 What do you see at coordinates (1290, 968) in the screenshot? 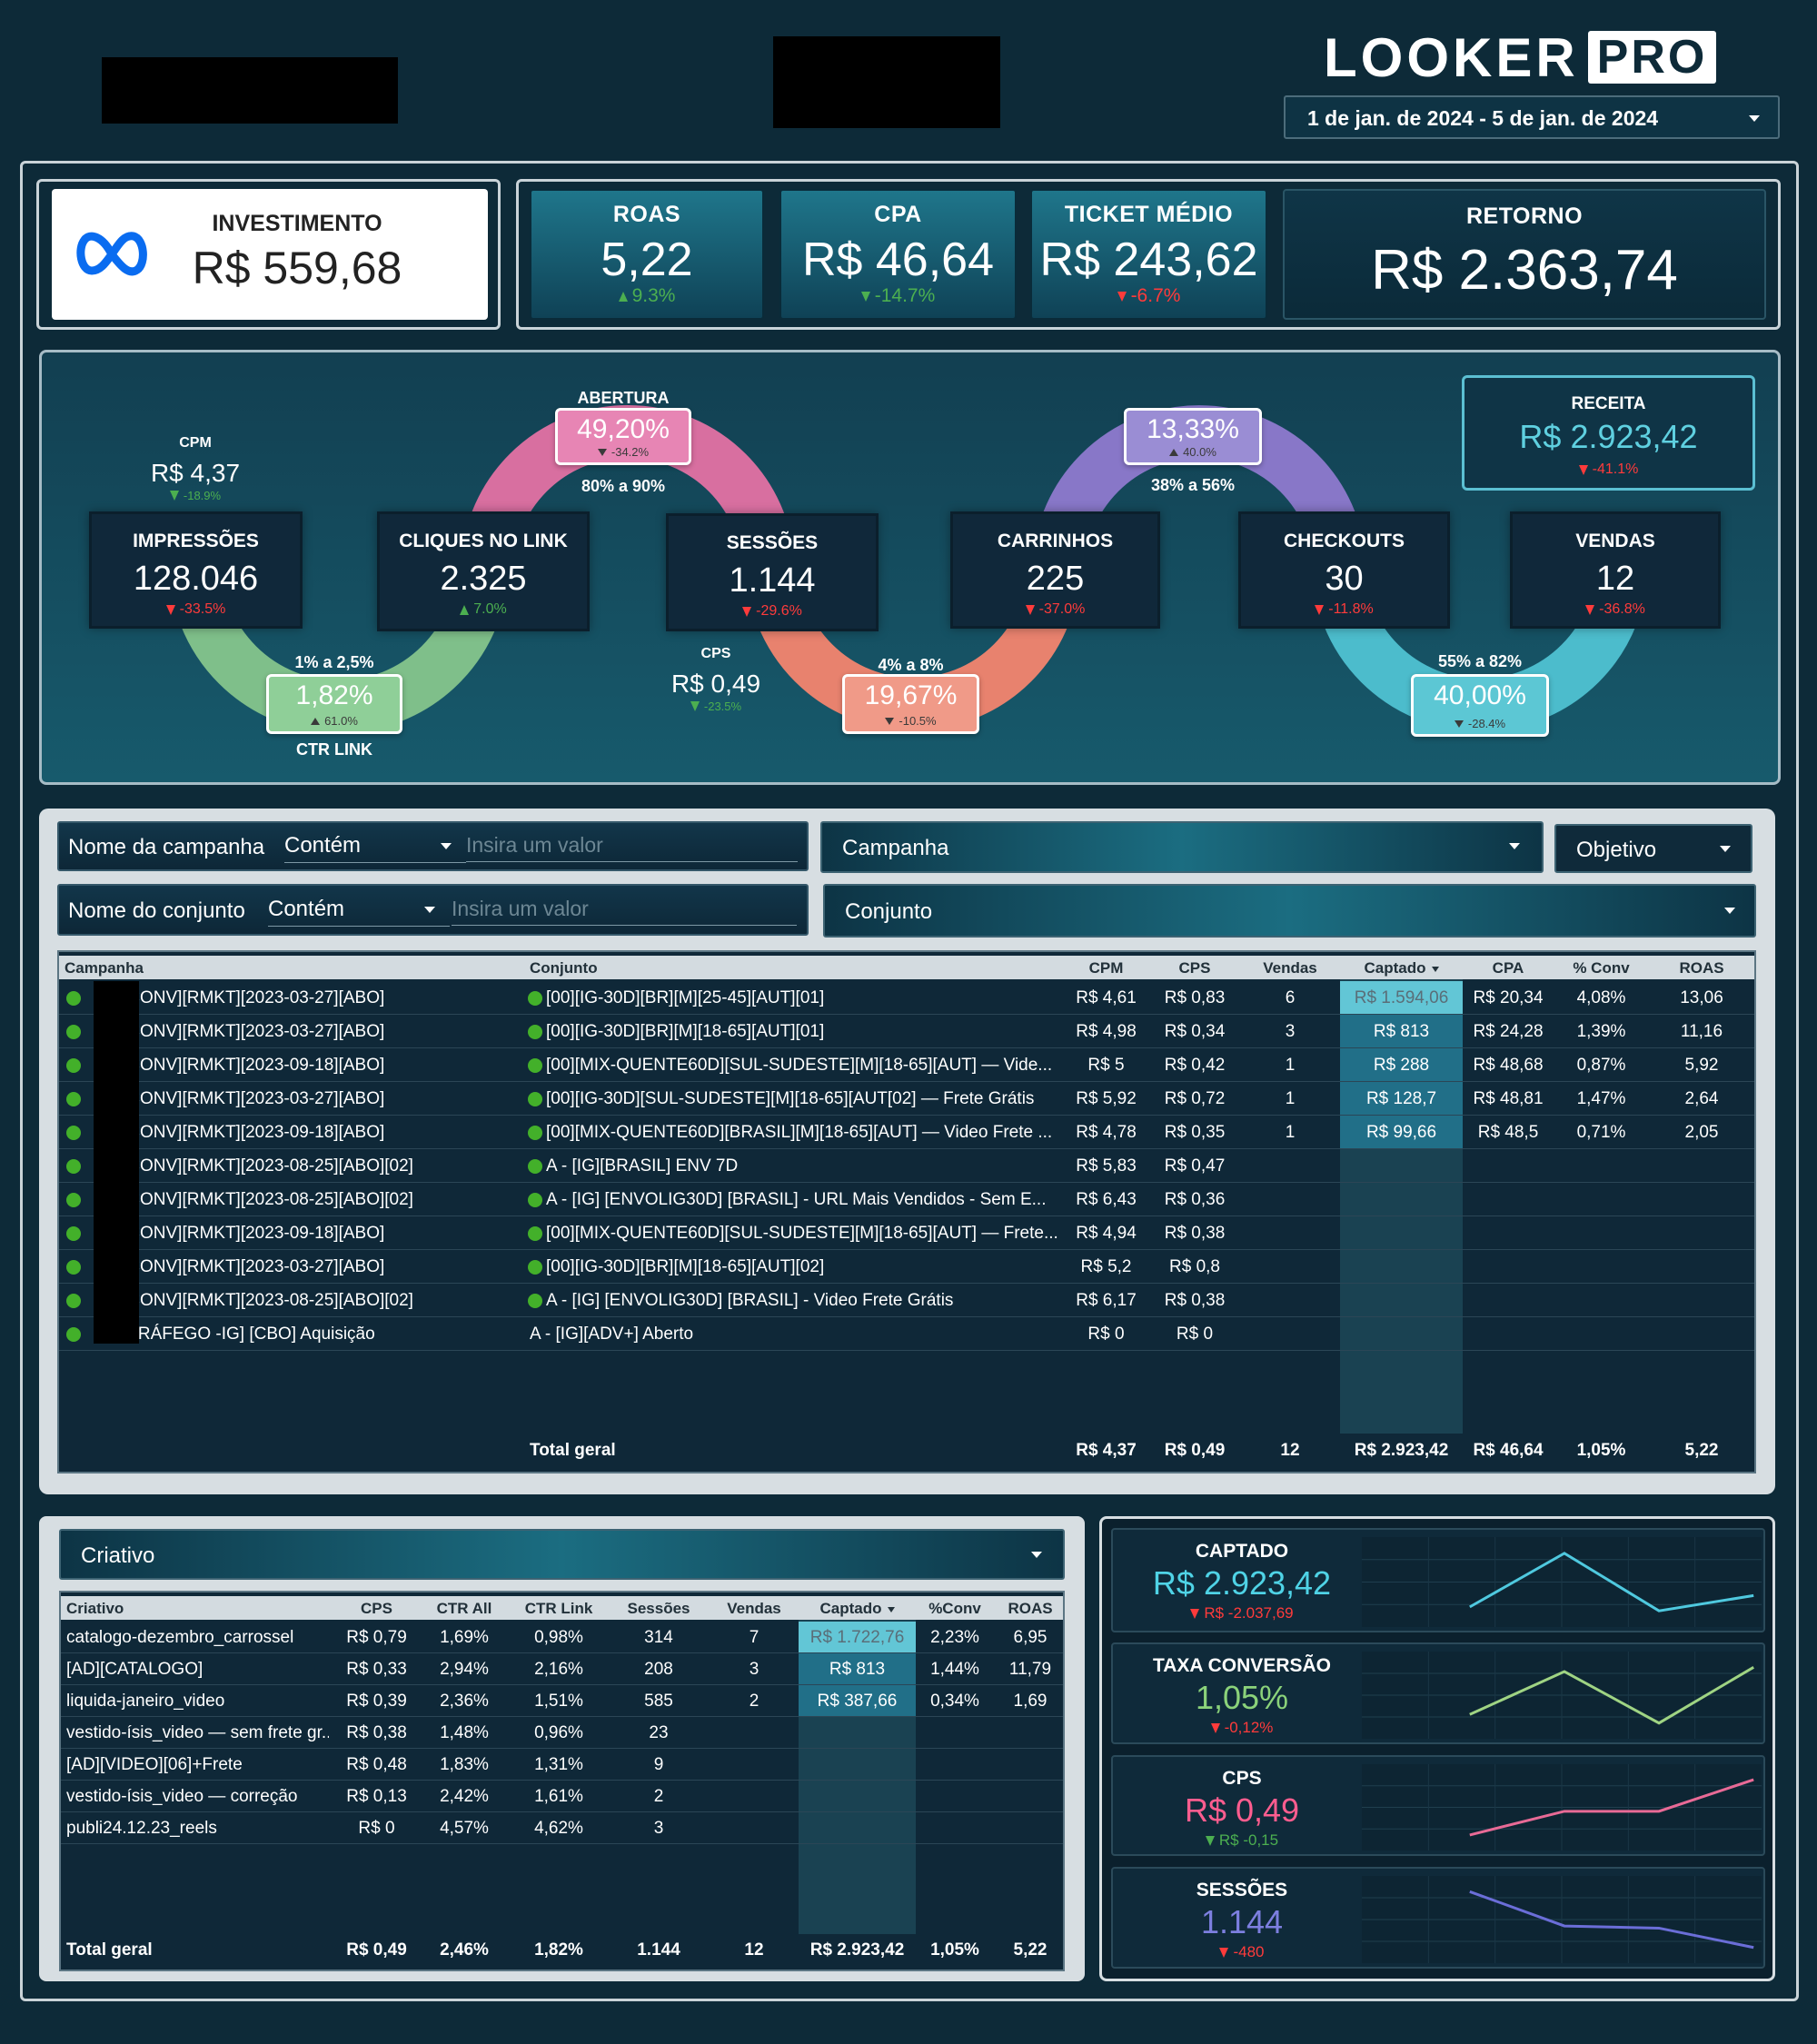
I see `column-header: Vendas` at bounding box center [1290, 968].